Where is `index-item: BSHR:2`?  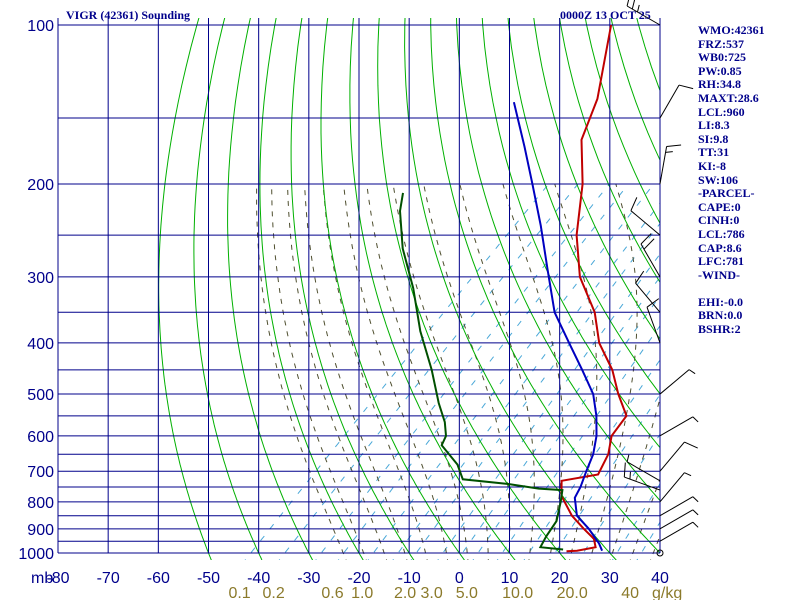
index-item: BSHR:2 is located at coordinates (719, 329).